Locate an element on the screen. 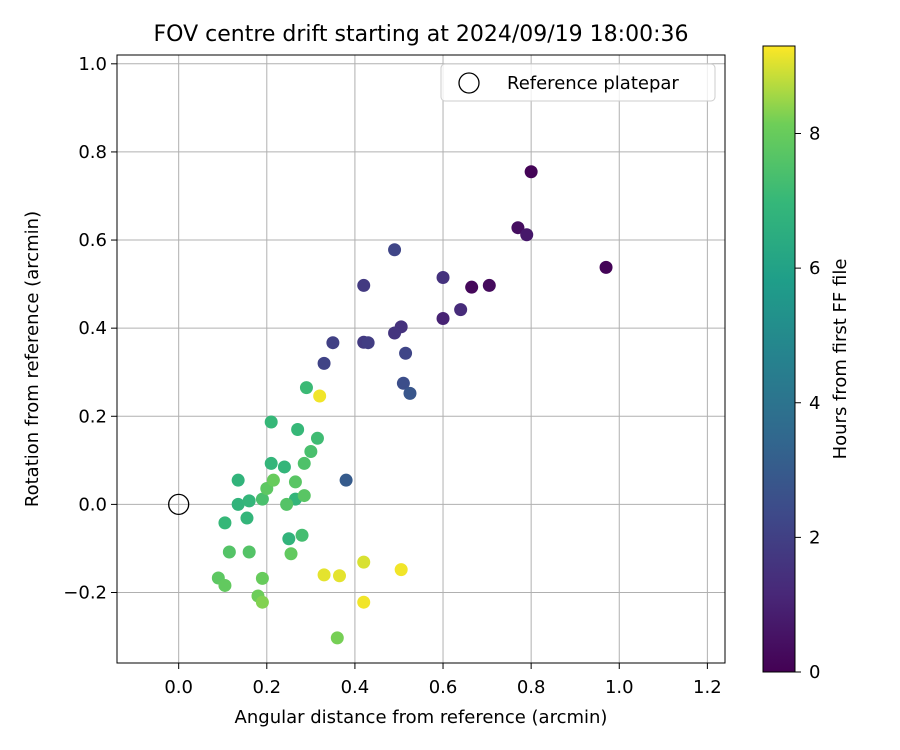 This screenshot has height=750, width=900. legend: Reference platepar is located at coordinates (578, 82).